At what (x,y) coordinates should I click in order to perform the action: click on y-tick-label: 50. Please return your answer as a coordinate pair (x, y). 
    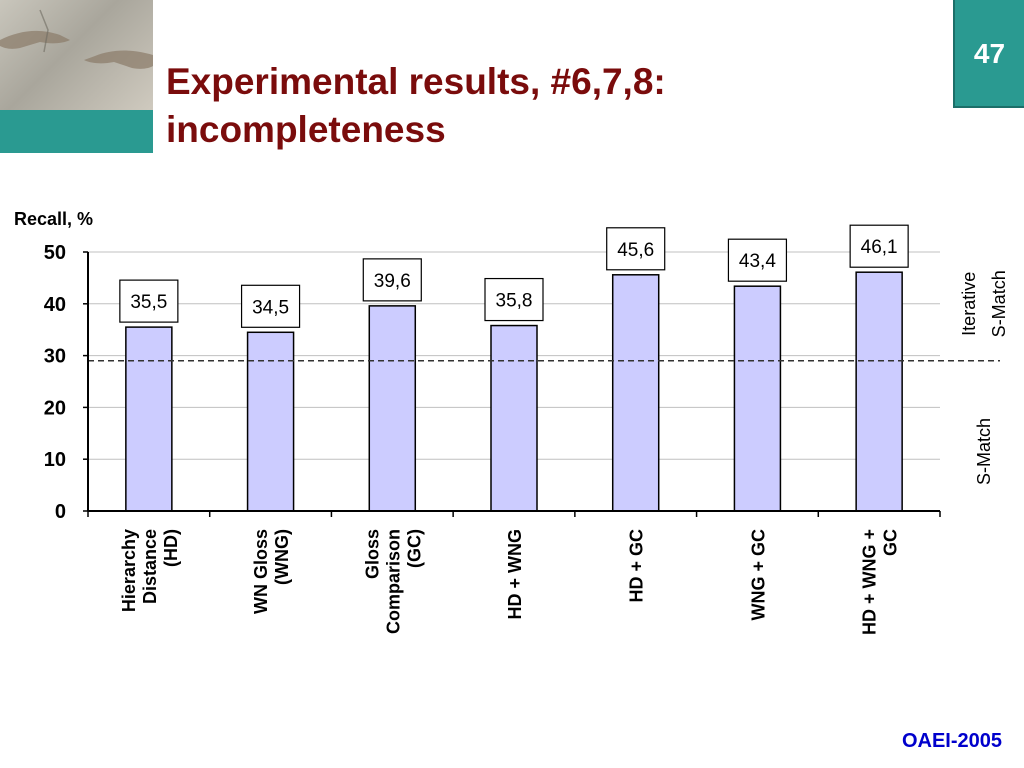
    Looking at the image, I should click on (55, 253).